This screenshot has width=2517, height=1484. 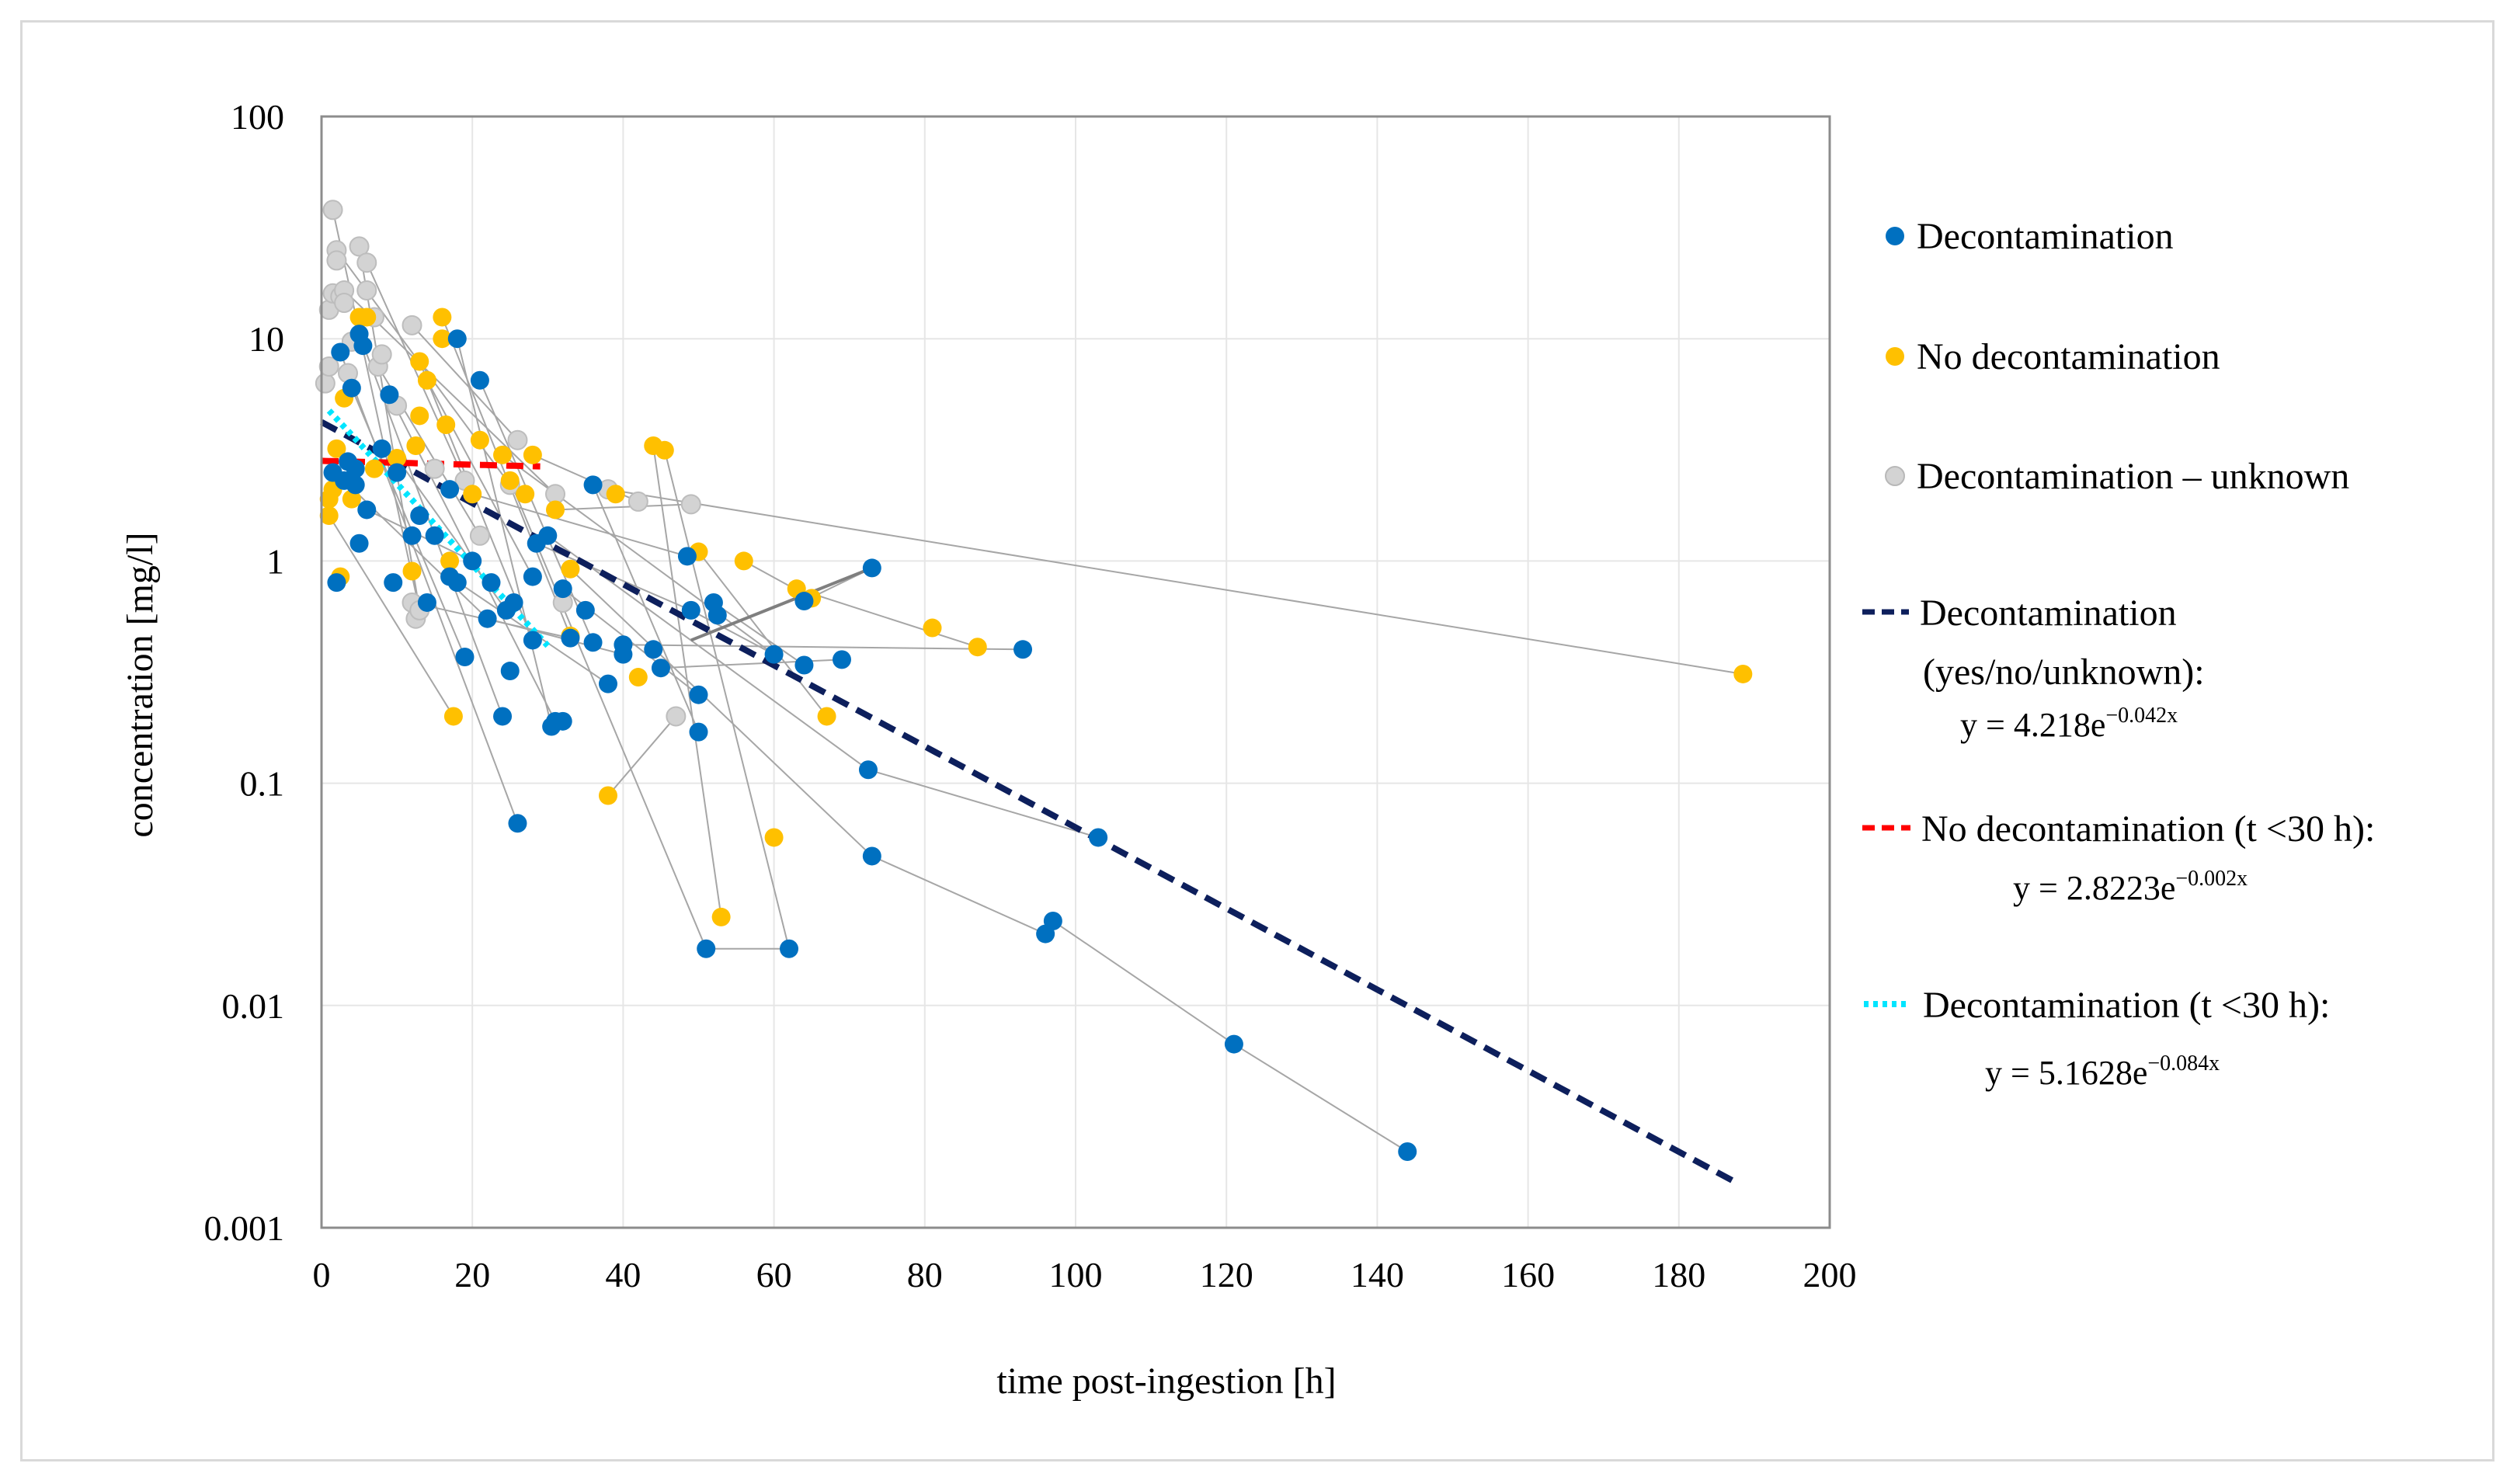 What do you see at coordinates (2068, 356) in the screenshot?
I see `legend-label-no-decontamination: No decontamination` at bounding box center [2068, 356].